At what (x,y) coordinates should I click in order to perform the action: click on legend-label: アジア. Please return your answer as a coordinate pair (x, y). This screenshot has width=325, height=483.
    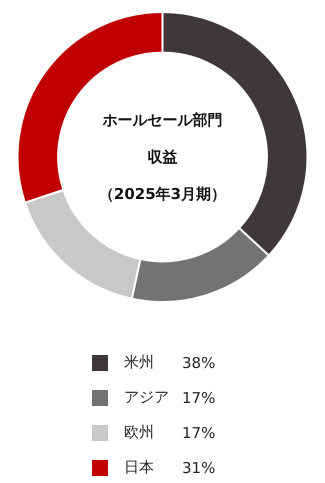
    Looking at the image, I should click on (147, 397).